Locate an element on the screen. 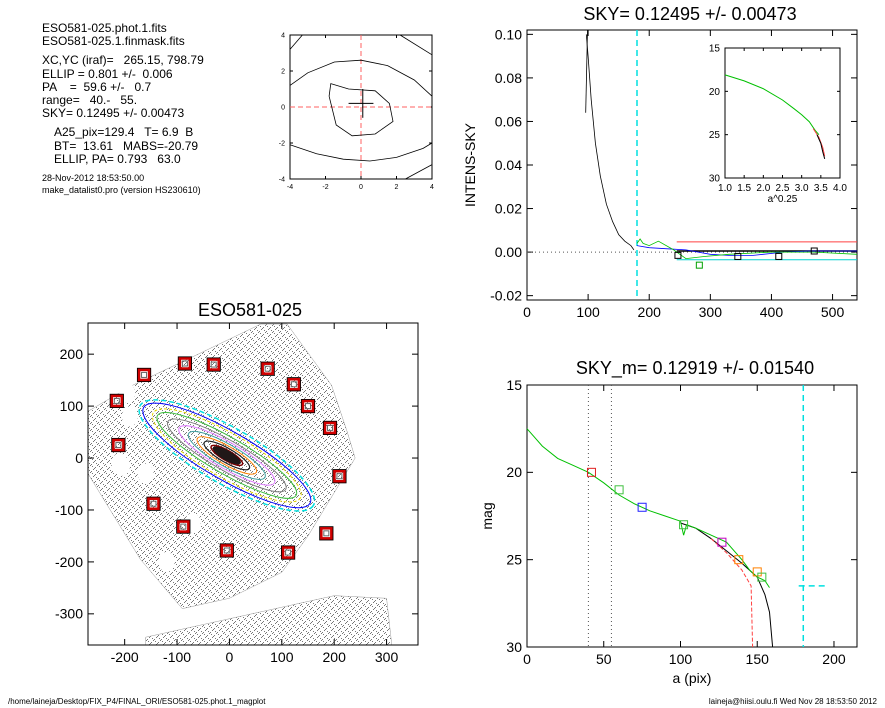 The width and height of the screenshot is (885, 708). image-x-label: -200 is located at coordinates (125, 657).